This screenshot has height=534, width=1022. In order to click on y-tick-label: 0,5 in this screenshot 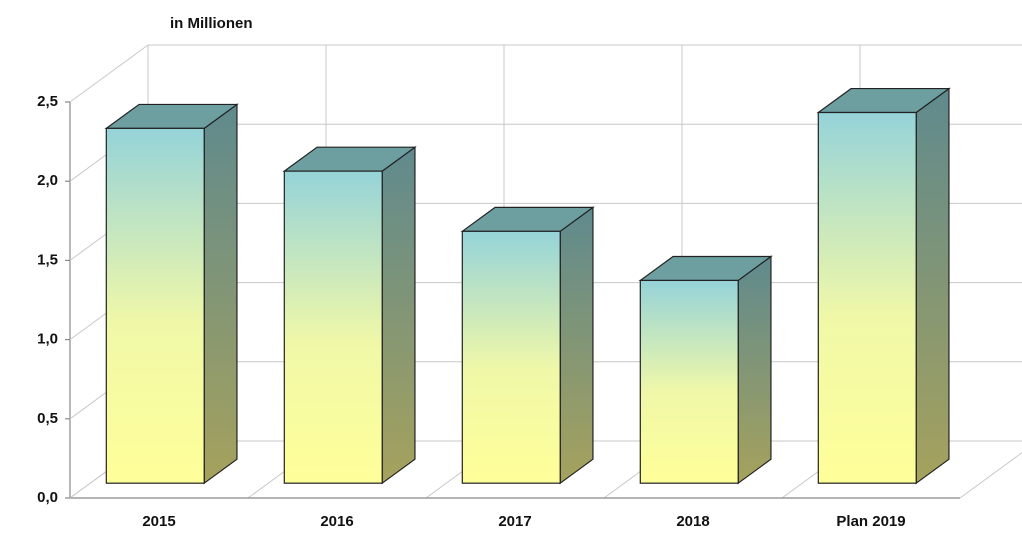, I will do `click(47, 418)`.